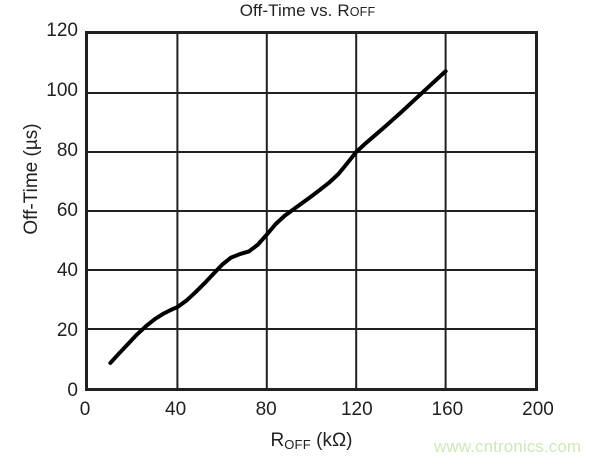  I want to click on y-tick-label: 0, so click(72, 390).